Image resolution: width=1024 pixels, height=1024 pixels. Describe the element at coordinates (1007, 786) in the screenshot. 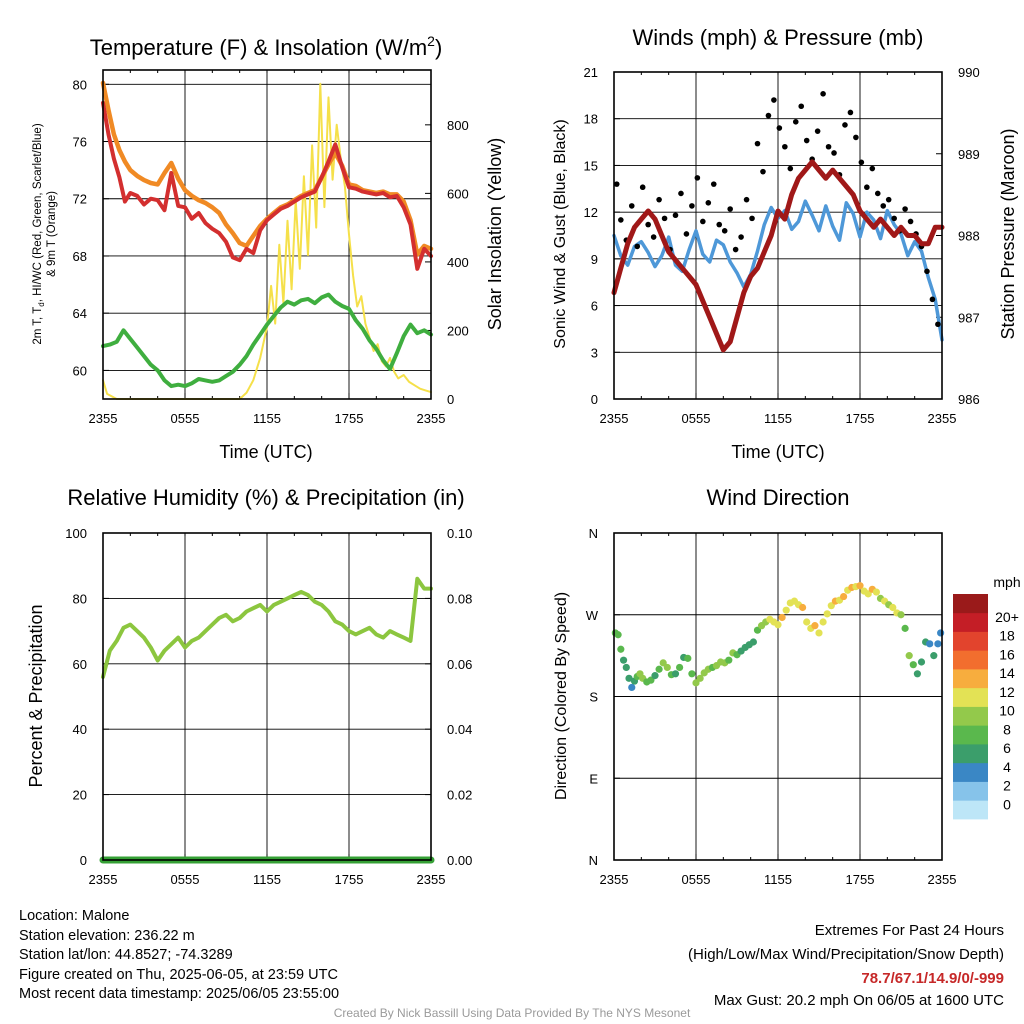

I see `colorbar-label: 2` at that location.